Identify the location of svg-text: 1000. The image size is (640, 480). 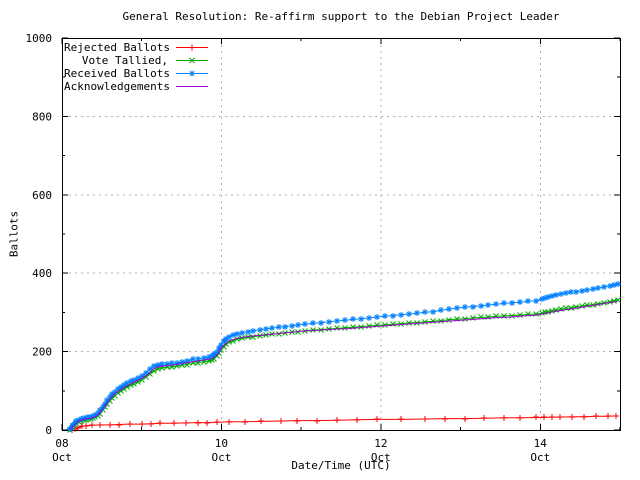
(39, 38).